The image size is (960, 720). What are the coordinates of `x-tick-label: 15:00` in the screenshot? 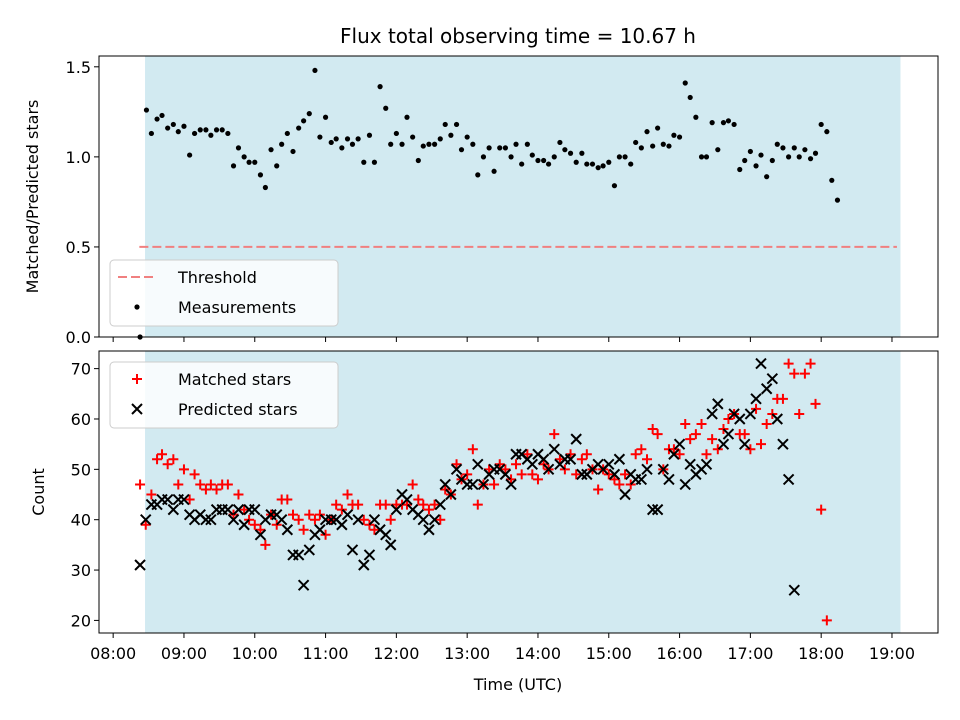 It's located at (609, 653).